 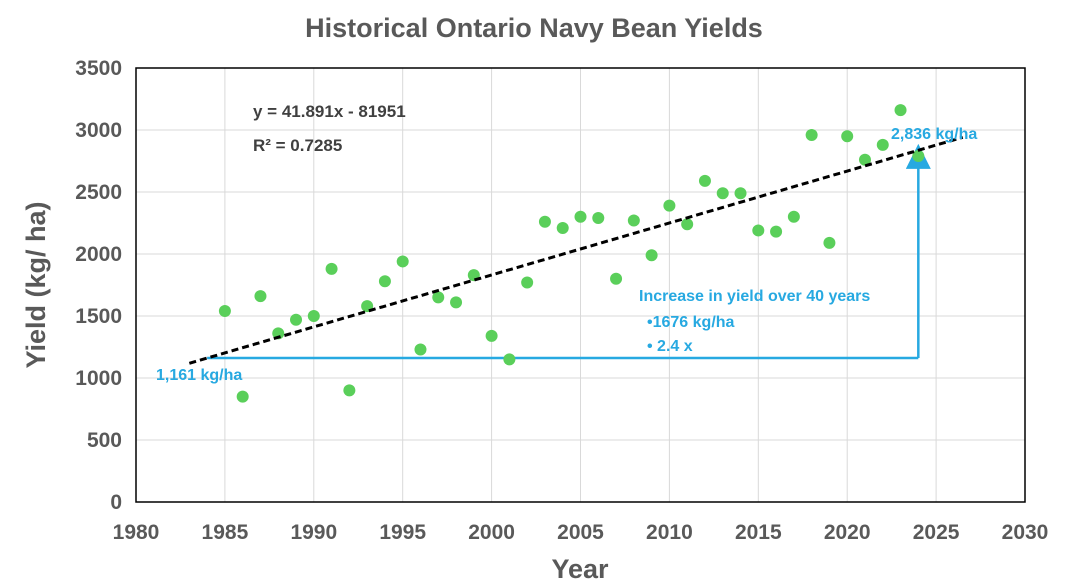 I want to click on data-point-2002, so click(x=527, y=282).